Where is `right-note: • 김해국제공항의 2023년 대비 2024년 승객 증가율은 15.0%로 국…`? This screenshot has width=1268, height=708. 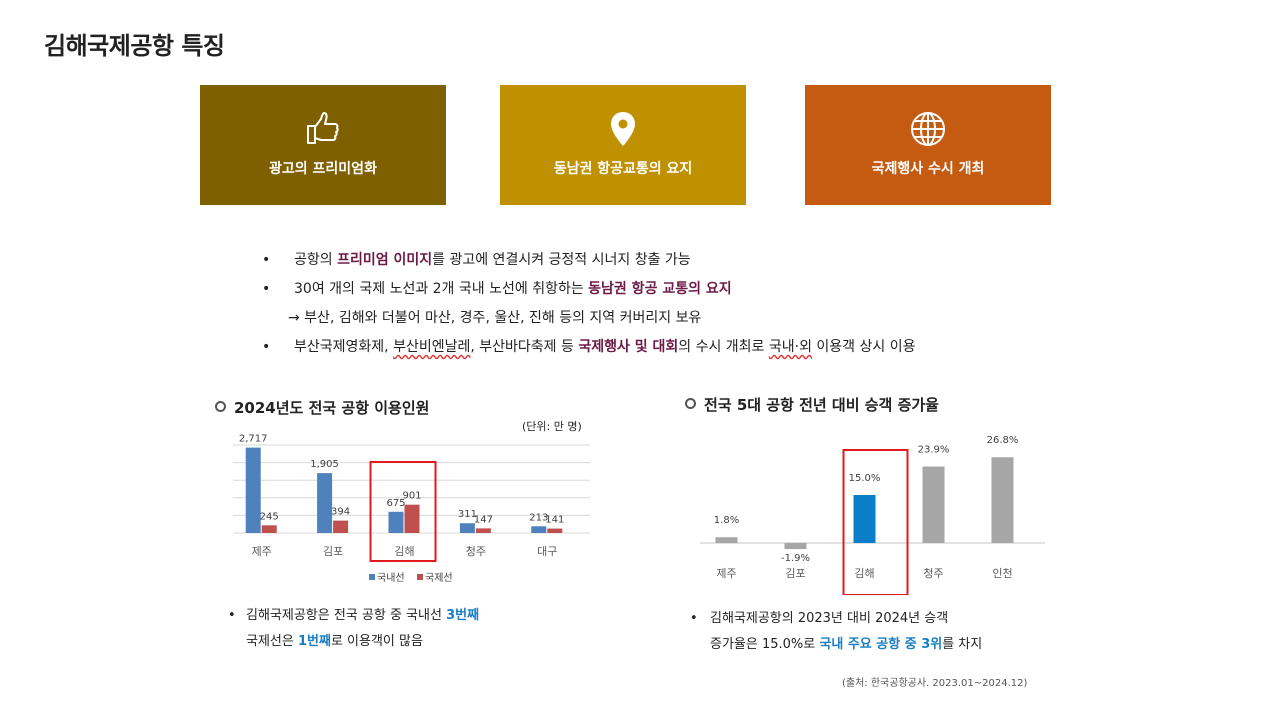
right-note: • 김해국제공항의 2023년 대비 2024년 승객 증가율은 15.0%로 국… is located at coordinates (836, 631).